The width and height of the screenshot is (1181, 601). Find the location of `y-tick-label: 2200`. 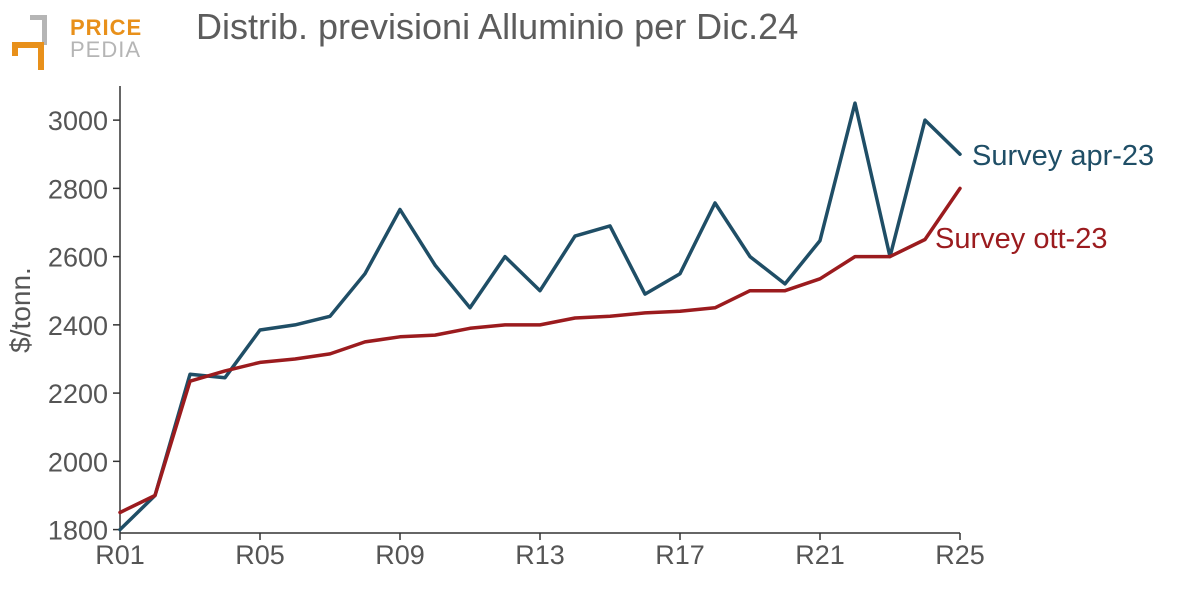

y-tick-label: 2200 is located at coordinates (78, 394).